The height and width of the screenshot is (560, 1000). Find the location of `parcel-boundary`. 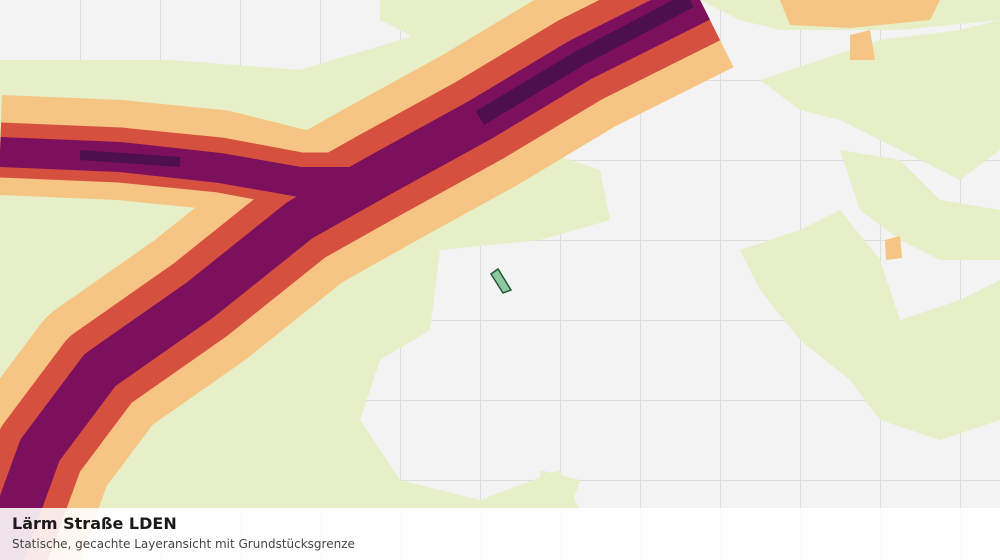

parcel-boundary is located at coordinates (501, 280).